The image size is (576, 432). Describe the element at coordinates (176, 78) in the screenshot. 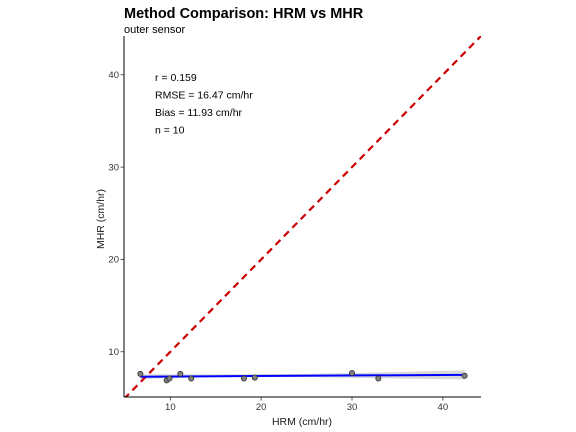

I see `stats-annotation: r = 0.159` at that location.